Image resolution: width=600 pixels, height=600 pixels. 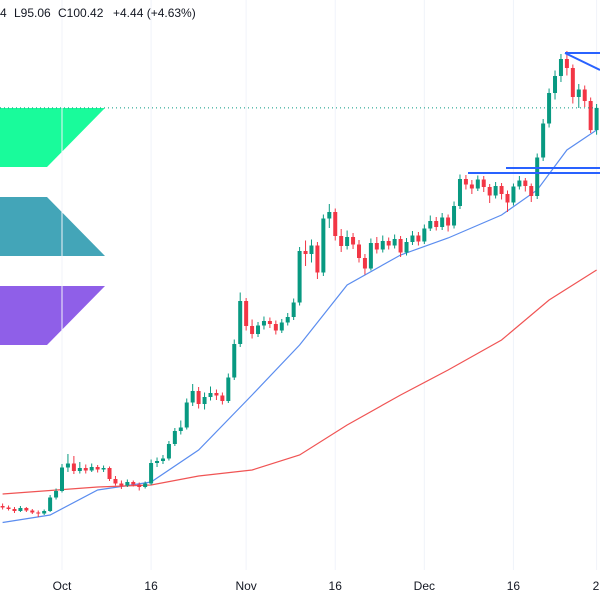 I want to click on ohlc-header: 4 L95.06 C100.42 +4.44 (+4.63%), so click(x=98, y=13).